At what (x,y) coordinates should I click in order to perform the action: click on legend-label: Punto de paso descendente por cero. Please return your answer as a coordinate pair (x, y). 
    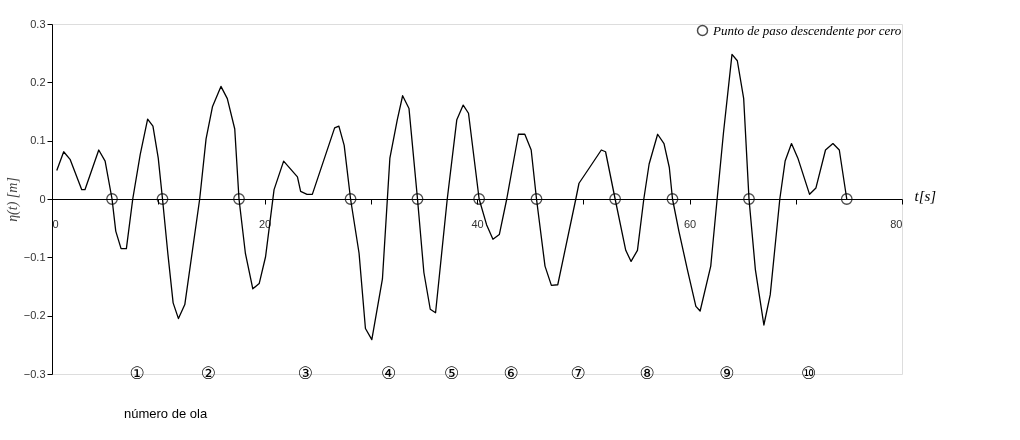
    Looking at the image, I should click on (807, 30).